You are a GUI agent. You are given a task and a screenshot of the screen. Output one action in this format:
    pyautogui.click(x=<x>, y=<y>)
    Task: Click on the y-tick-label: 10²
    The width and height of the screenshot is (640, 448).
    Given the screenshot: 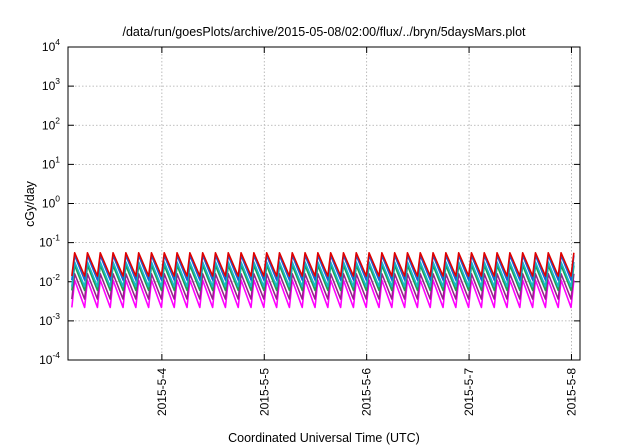 What is the action you would take?
    pyautogui.click(x=51, y=123)
    